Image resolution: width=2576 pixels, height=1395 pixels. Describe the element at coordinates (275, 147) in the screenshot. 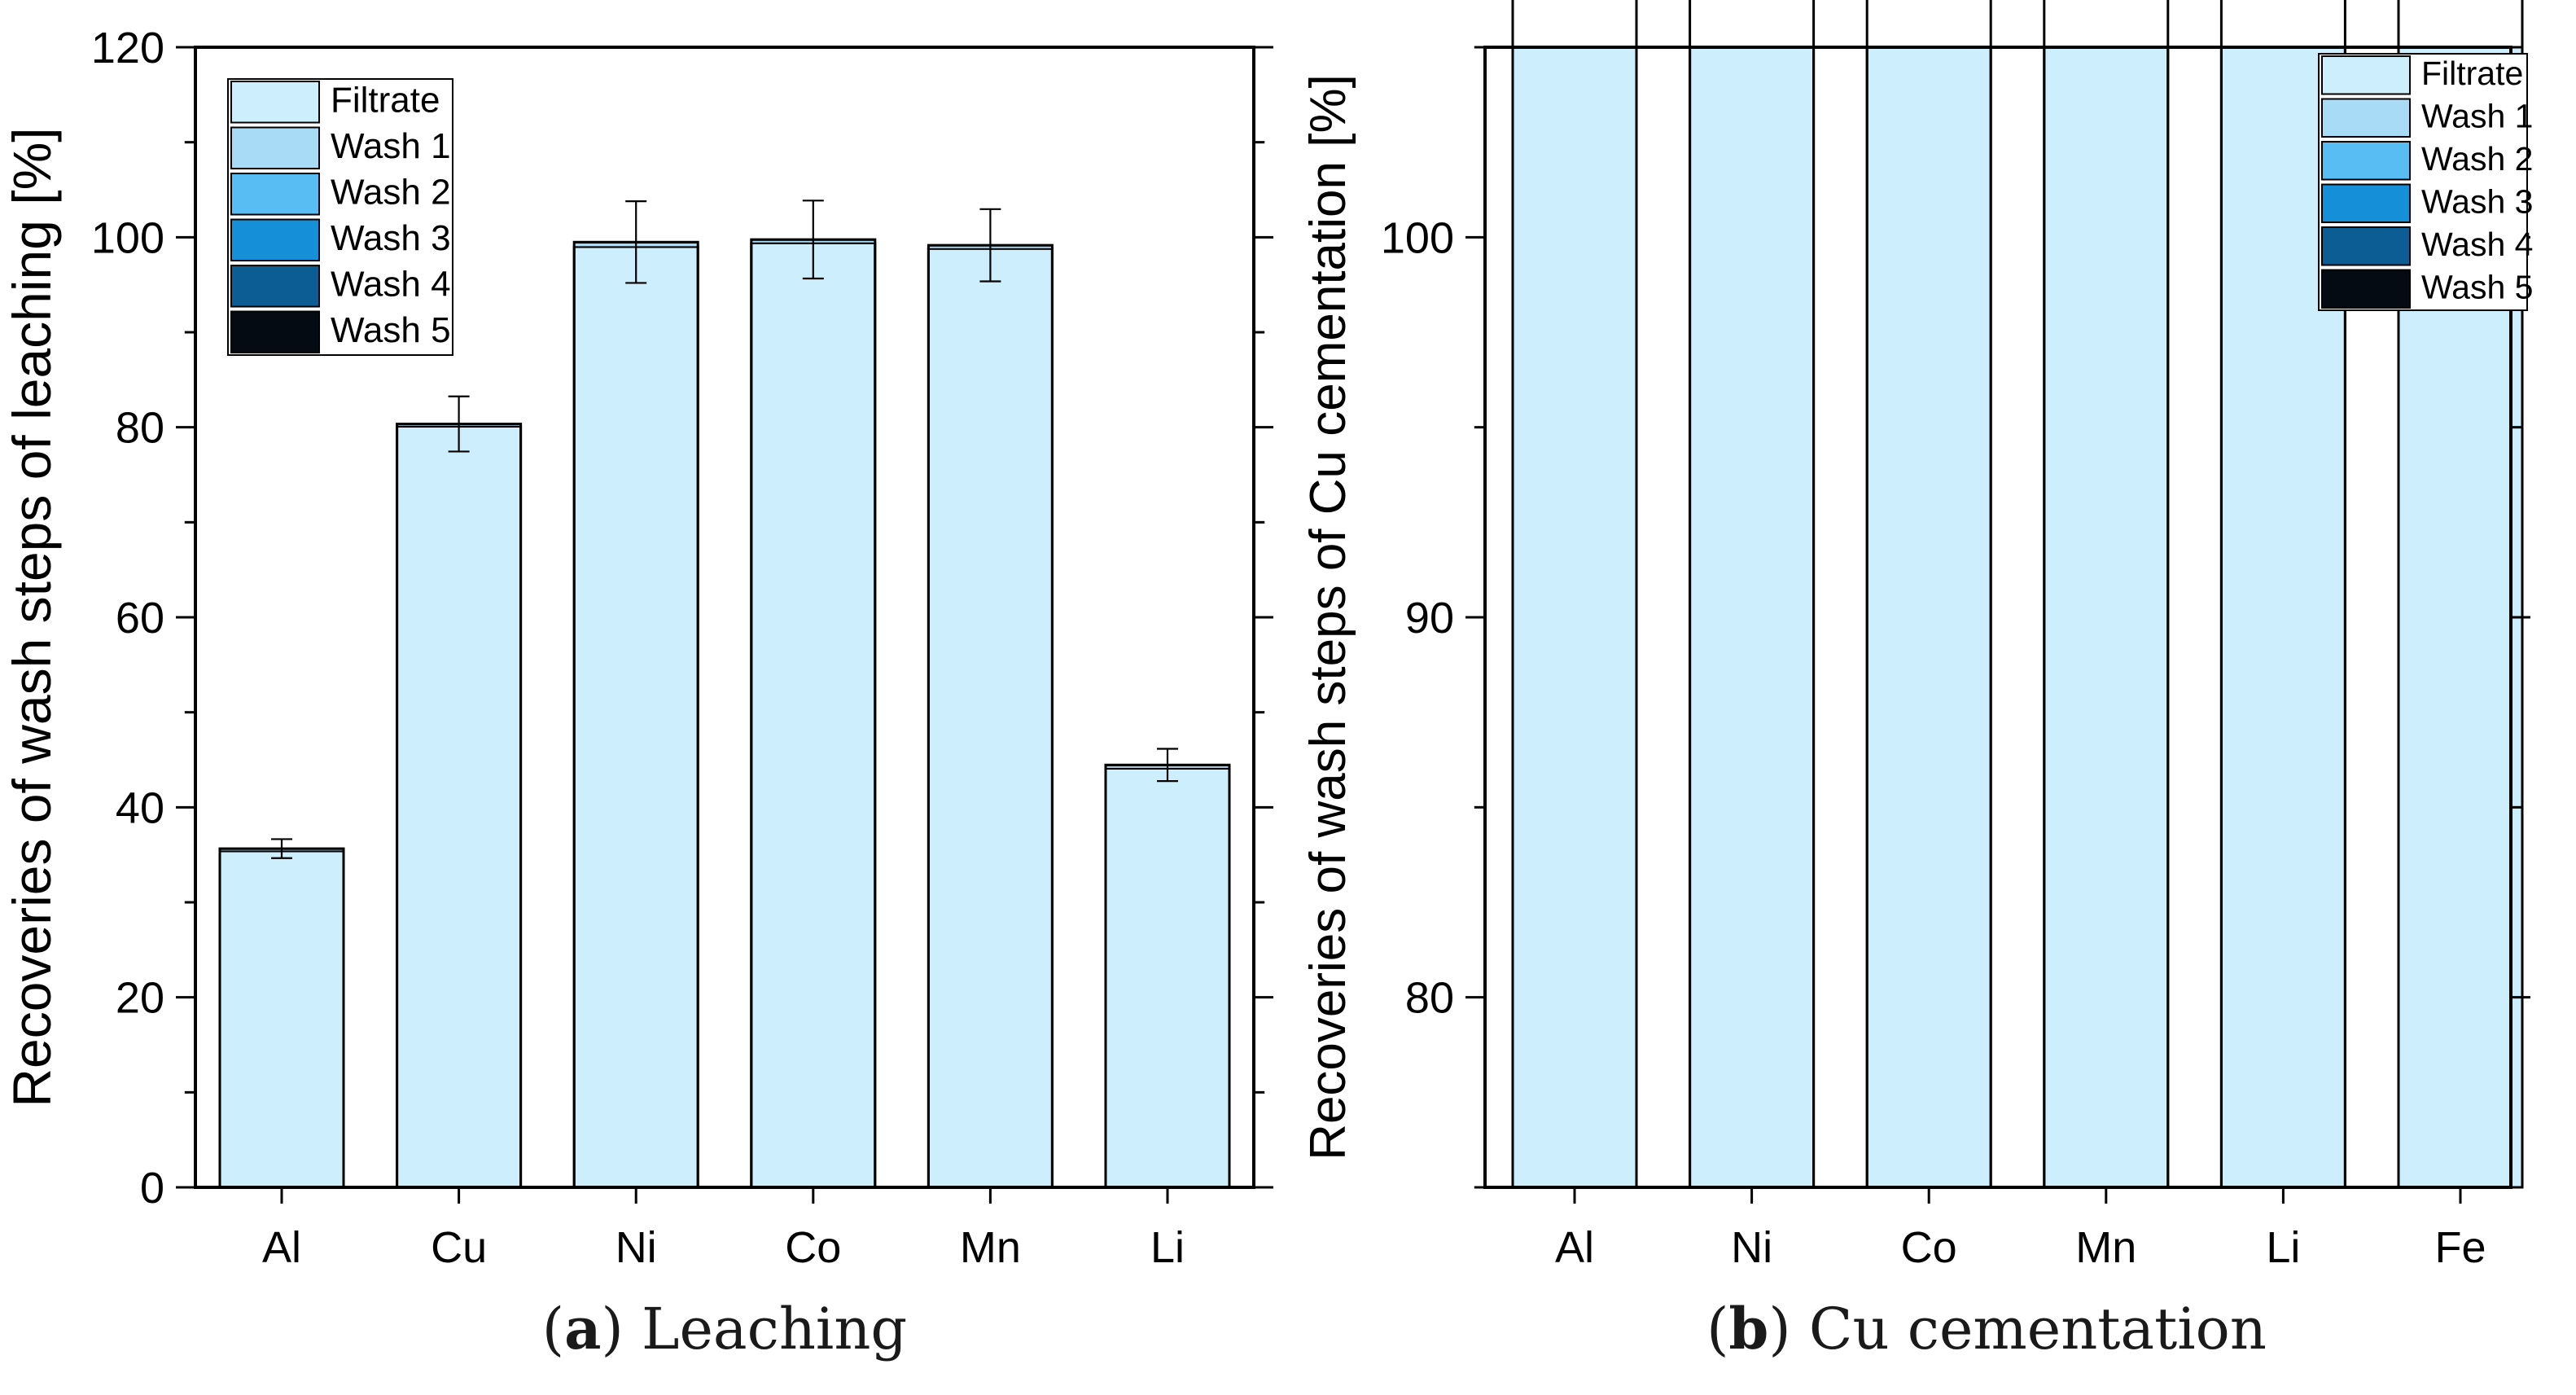

I see `chart-a-legend-swatch-wash1` at that location.